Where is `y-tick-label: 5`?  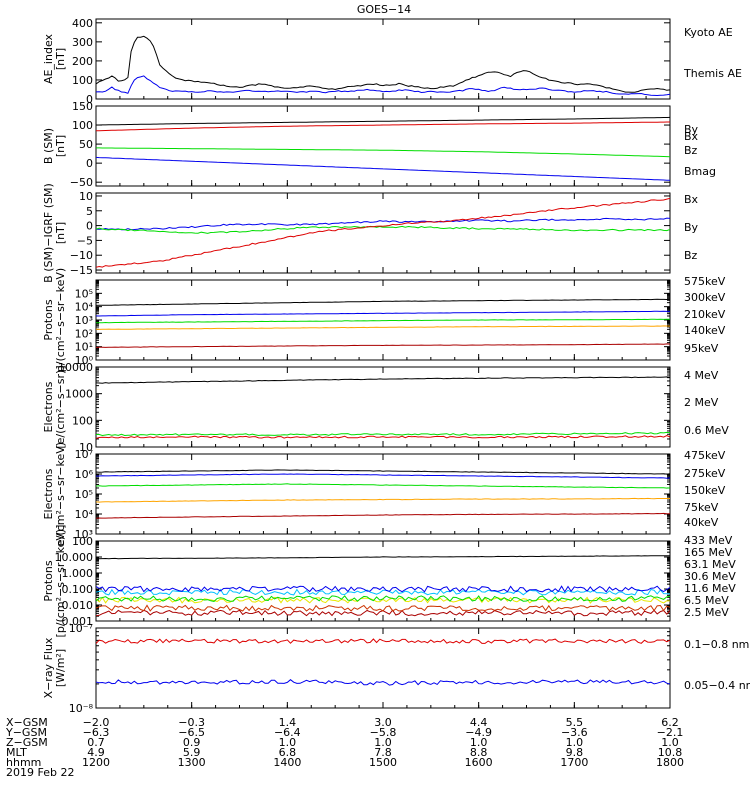
y-tick-label: 5 is located at coordinates (89, 211).